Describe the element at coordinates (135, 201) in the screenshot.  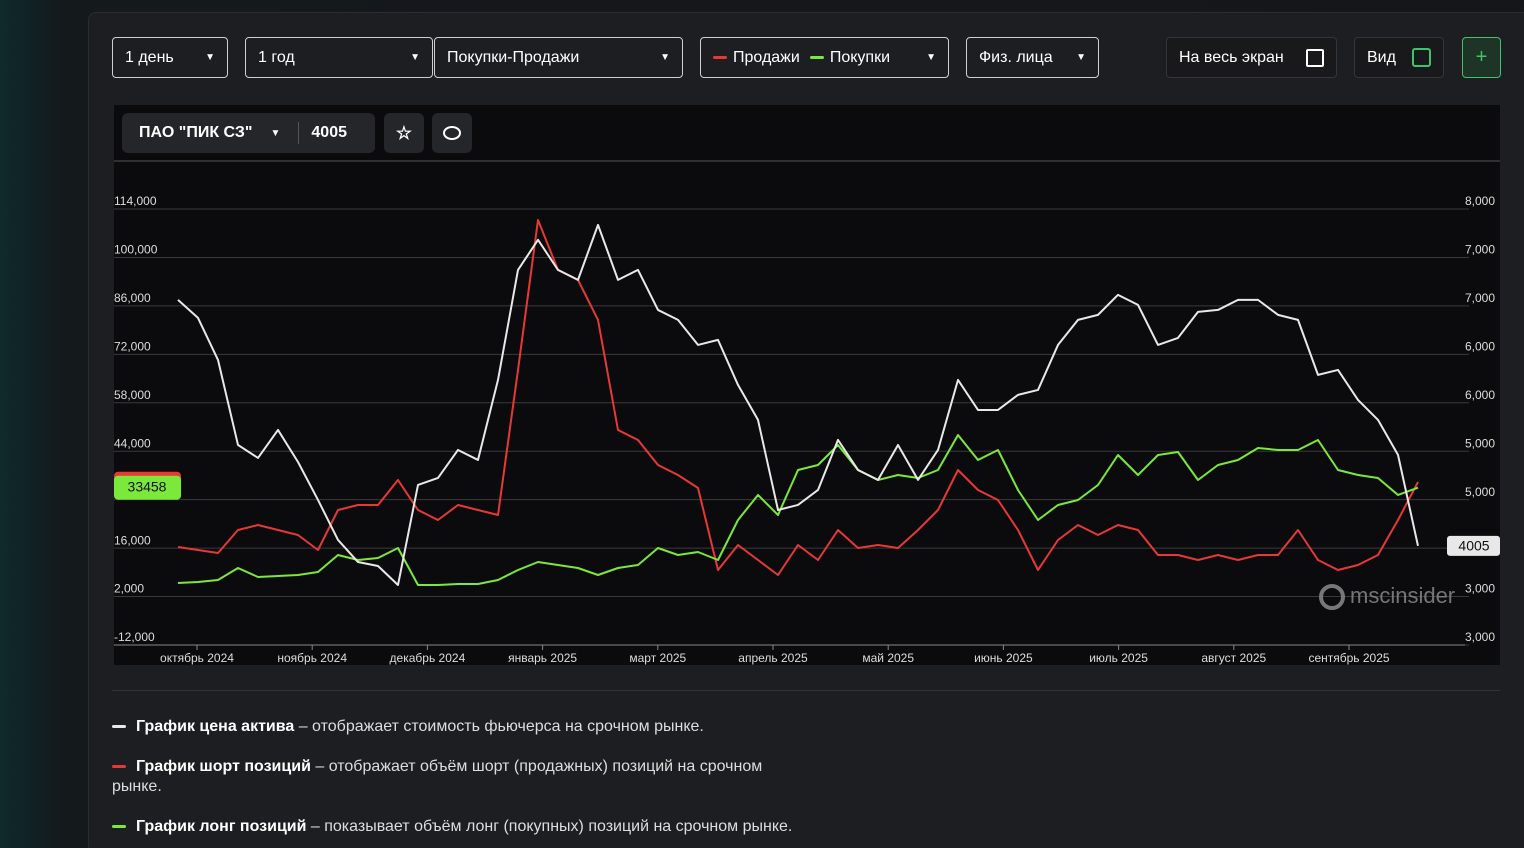
I see `y-tick-label: 114,000` at that location.